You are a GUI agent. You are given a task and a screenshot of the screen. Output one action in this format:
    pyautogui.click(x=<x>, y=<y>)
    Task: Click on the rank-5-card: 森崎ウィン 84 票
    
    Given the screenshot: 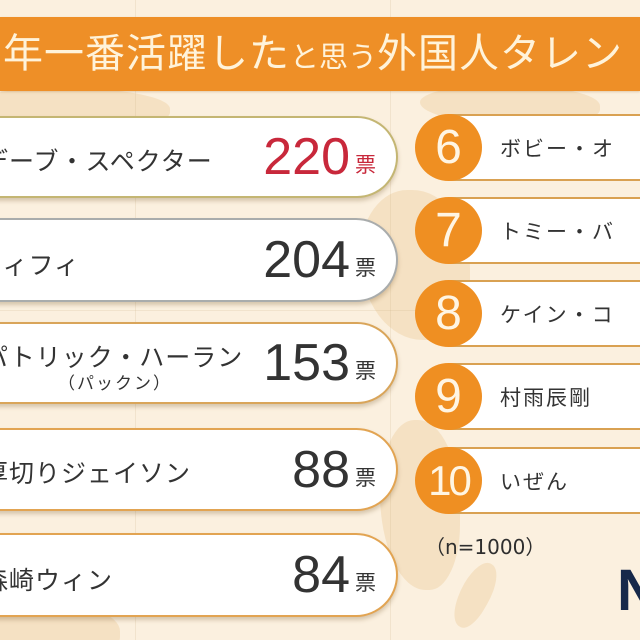 What is the action you would take?
    pyautogui.click(x=199, y=575)
    